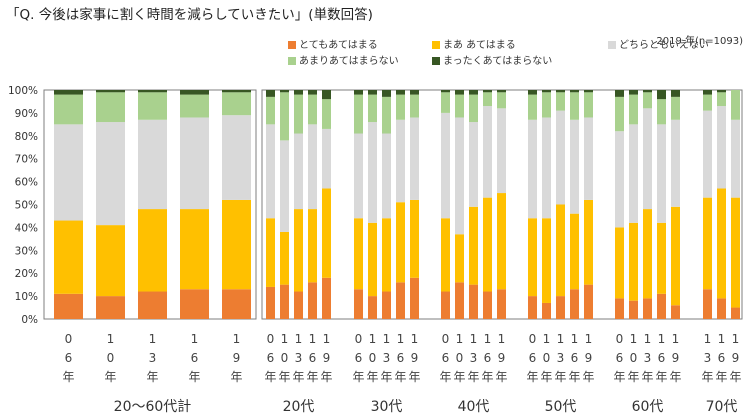  Describe the element at coordinates (29, 320) in the screenshot. I see `y-tick-label: 0%` at that location.